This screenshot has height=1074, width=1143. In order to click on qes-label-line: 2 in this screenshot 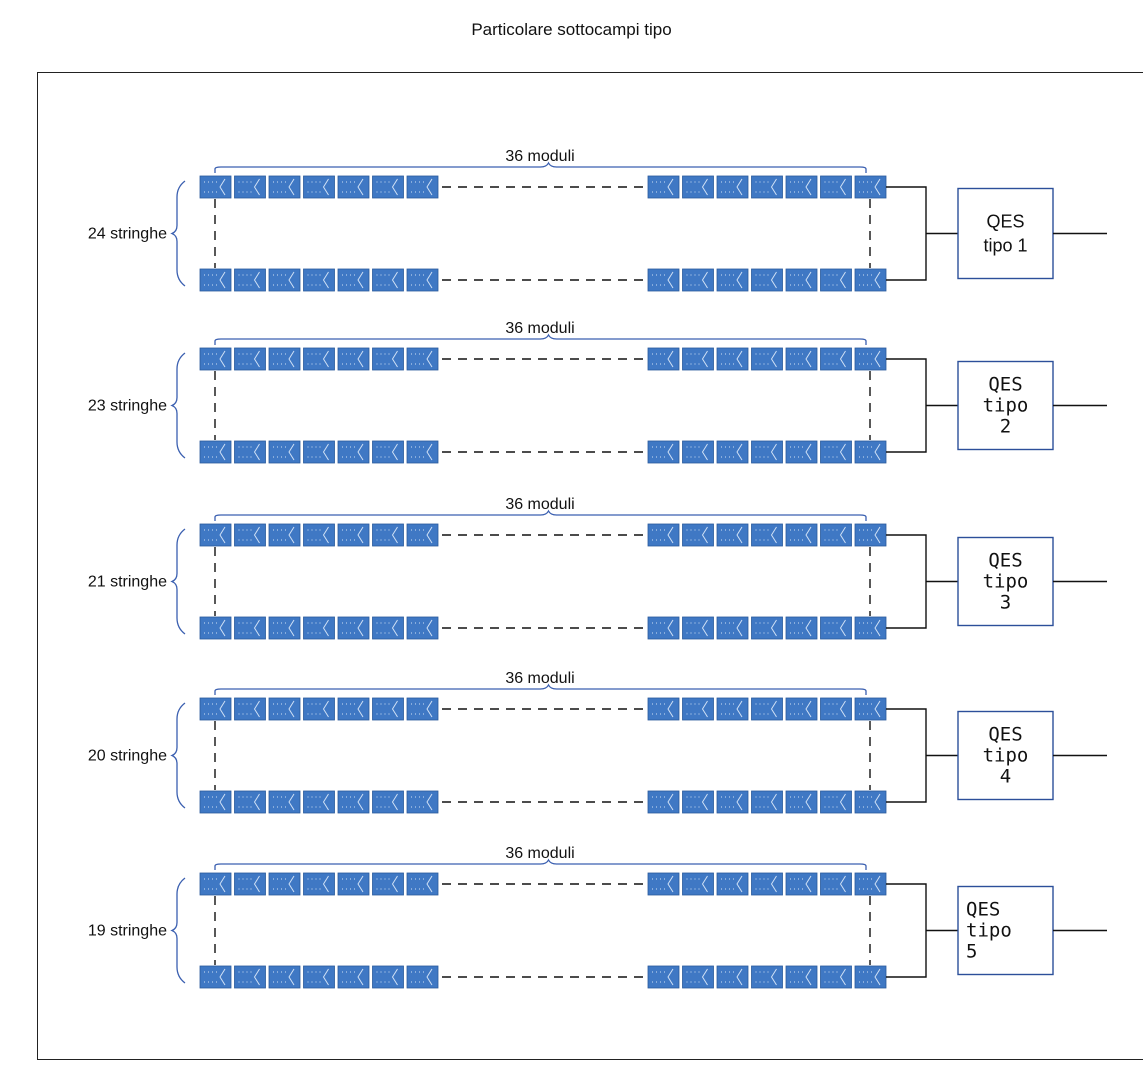, I will do `click(1005, 427)`.